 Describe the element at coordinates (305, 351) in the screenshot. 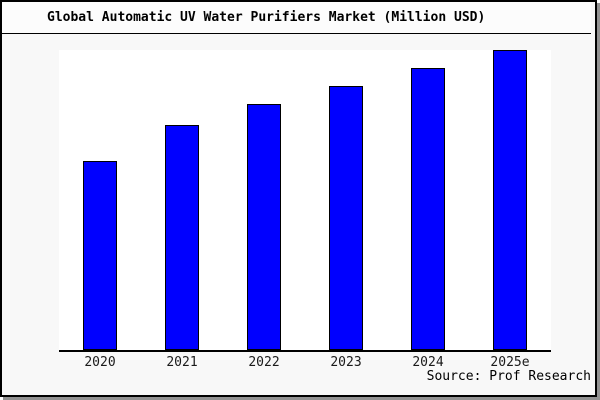

I see `x-axis-line` at that location.